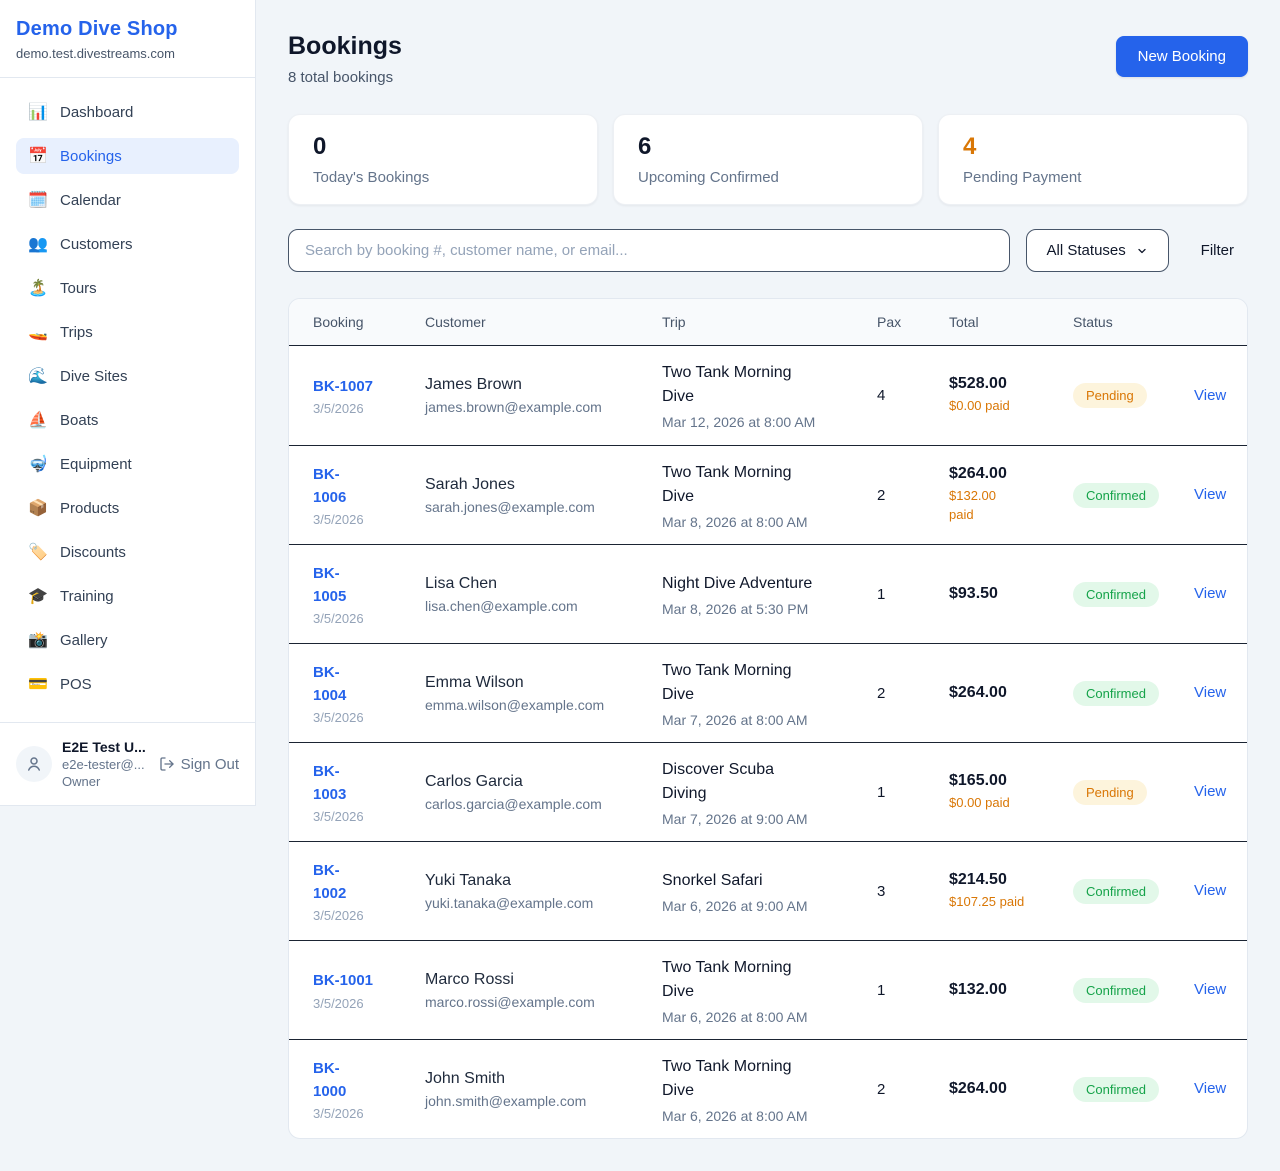  Describe the element at coordinates (127, 552) in the screenshot. I see `sidebar-item-discounts: 🏷️ Discounts` at that location.